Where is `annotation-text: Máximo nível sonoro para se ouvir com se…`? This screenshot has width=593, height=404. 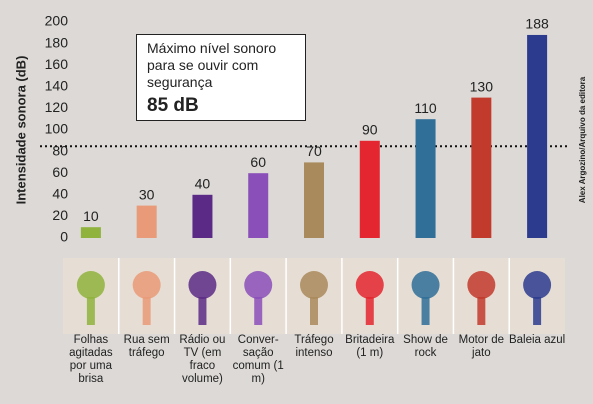
annotation-text: Máximo nível sonoro para se ouvir com se… is located at coordinates (212, 65).